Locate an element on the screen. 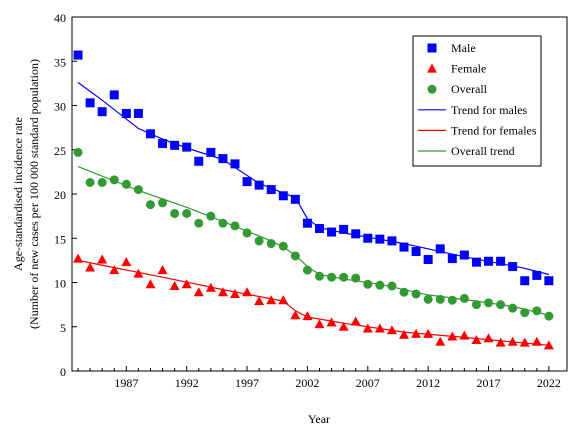  x-axis: 1987 1992 1997 2002 2007 2012 2017 2022 is located at coordinates (319, 378).